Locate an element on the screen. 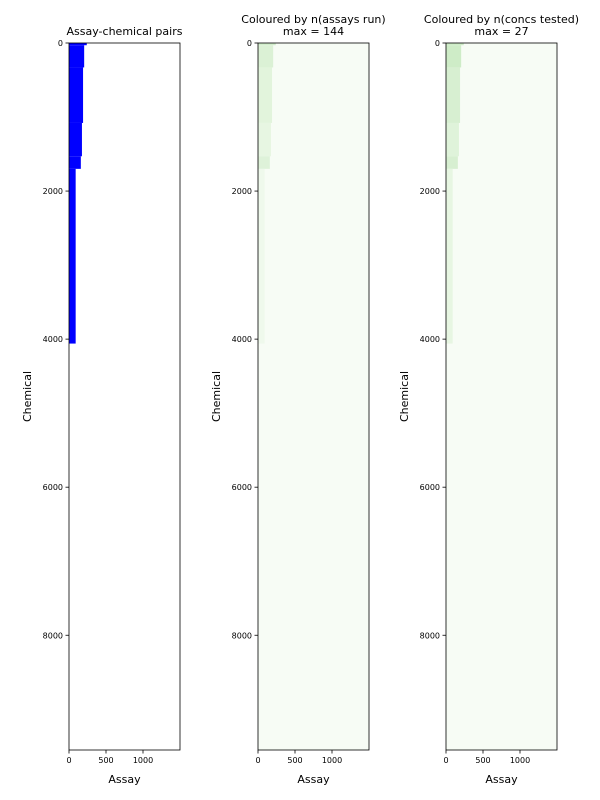 The image size is (600, 800). chart-title: max = 144 is located at coordinates (313, 31).